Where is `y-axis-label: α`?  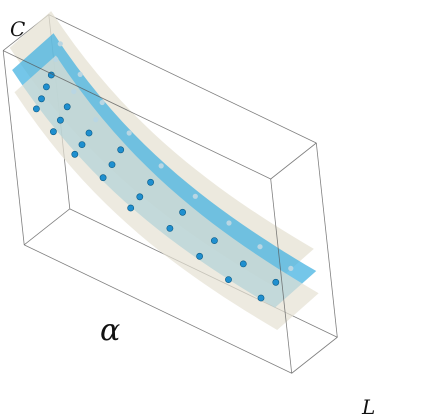 y-axis-label: α is located at coordinates (110, 330).